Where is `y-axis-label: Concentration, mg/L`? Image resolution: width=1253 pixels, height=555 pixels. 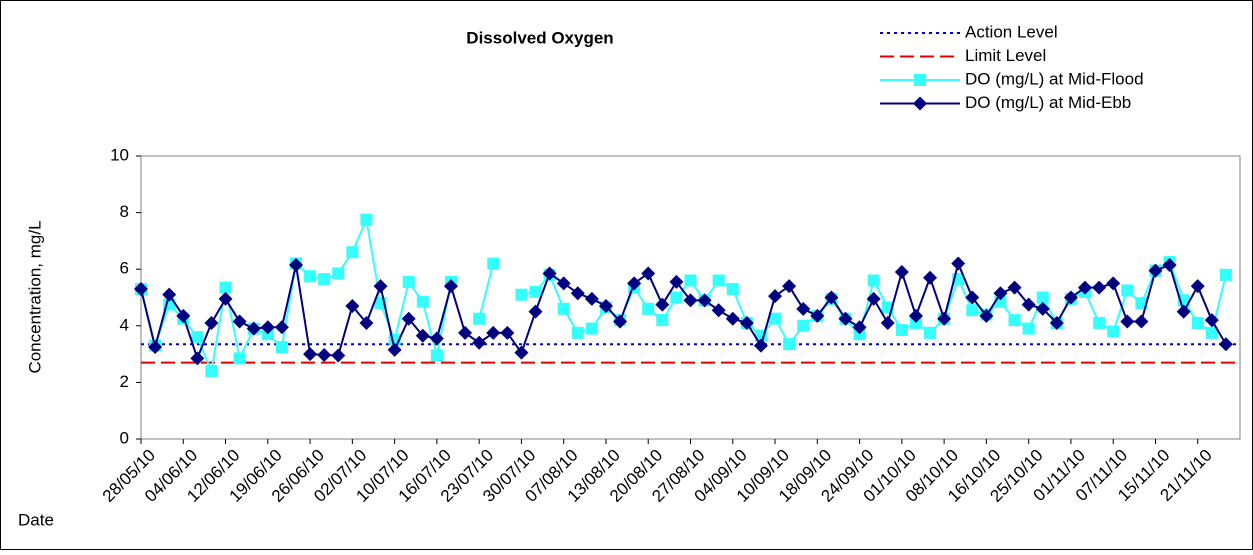
y-axis-label: Concentration, mg/L is located at coordinates (34, 296).